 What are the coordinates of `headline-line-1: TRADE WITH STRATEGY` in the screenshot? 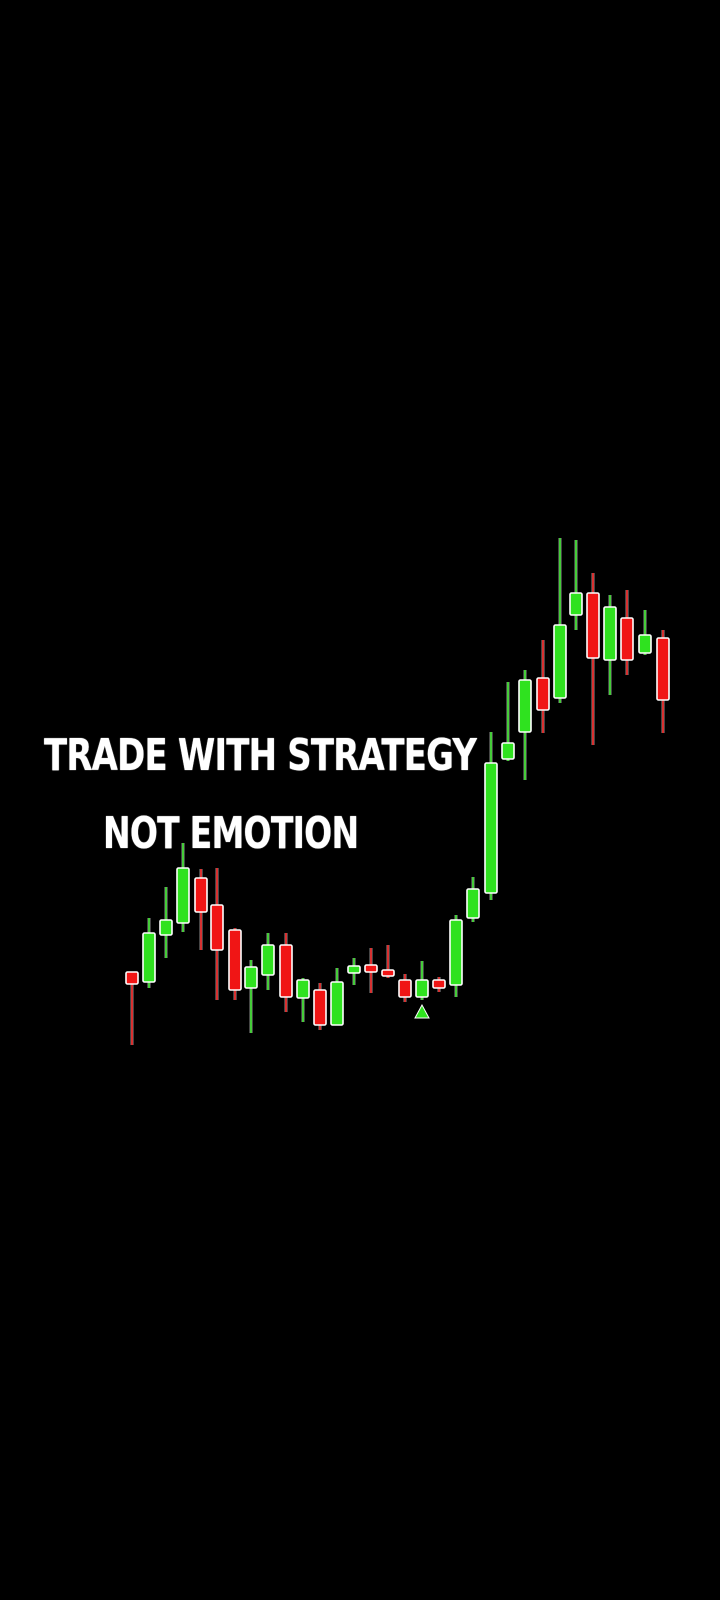 It's located at (260, 755).